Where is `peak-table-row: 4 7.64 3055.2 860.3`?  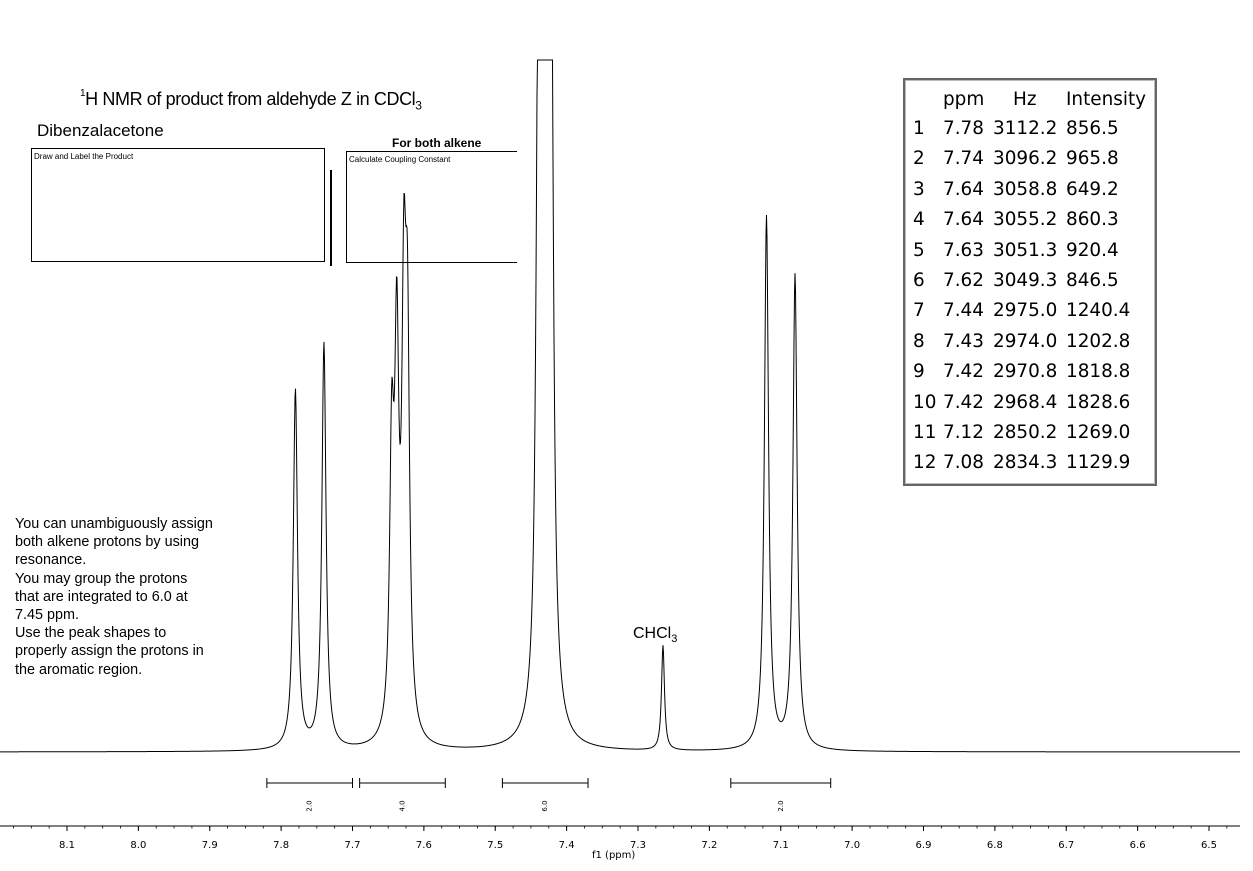
peak-table-row: 4 7.64 3055.2 860.3 is located at coordinates (1030, 224).